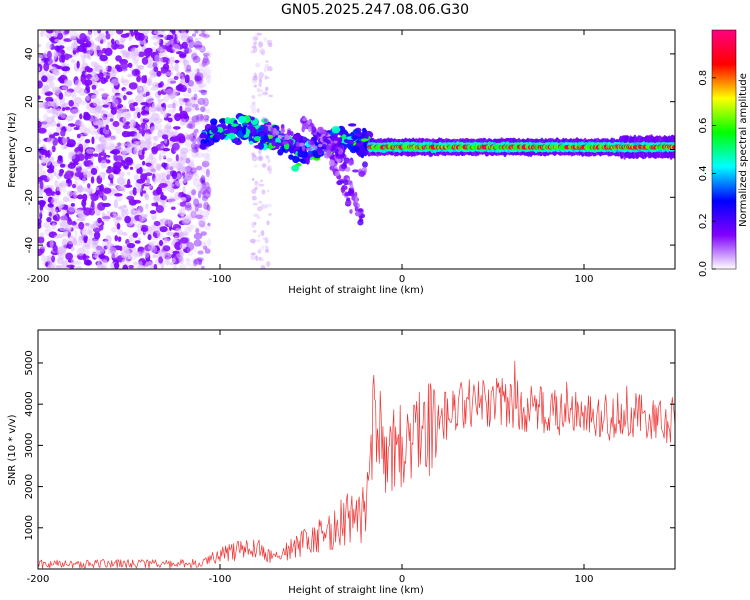 This screenshot has height=600, width=750. Describe the element at coordinates (703, 173) in the screenshot. I see `colorbar-tick-label: 0.4` at that location.